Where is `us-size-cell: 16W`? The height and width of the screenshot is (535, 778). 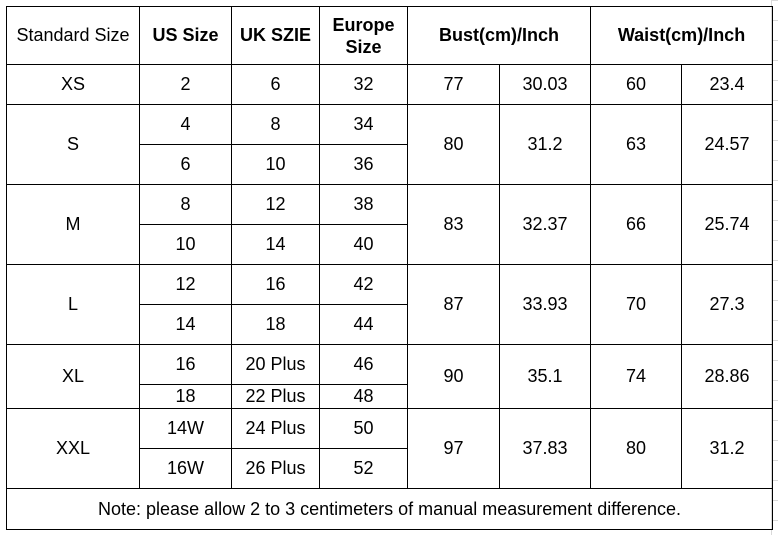
us-size-cell: 16W is located at coordinates (185, 468).